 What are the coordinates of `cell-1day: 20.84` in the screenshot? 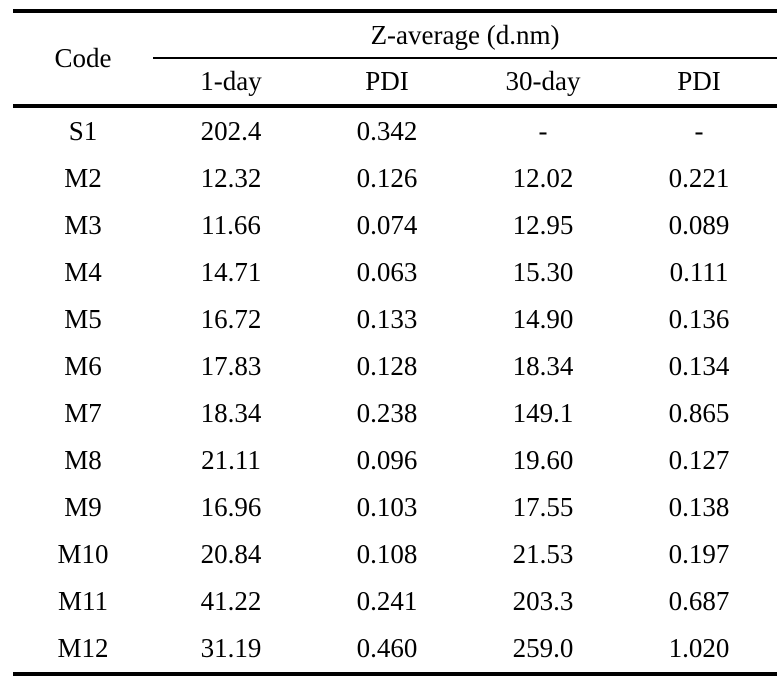 It's located at (231, 554).